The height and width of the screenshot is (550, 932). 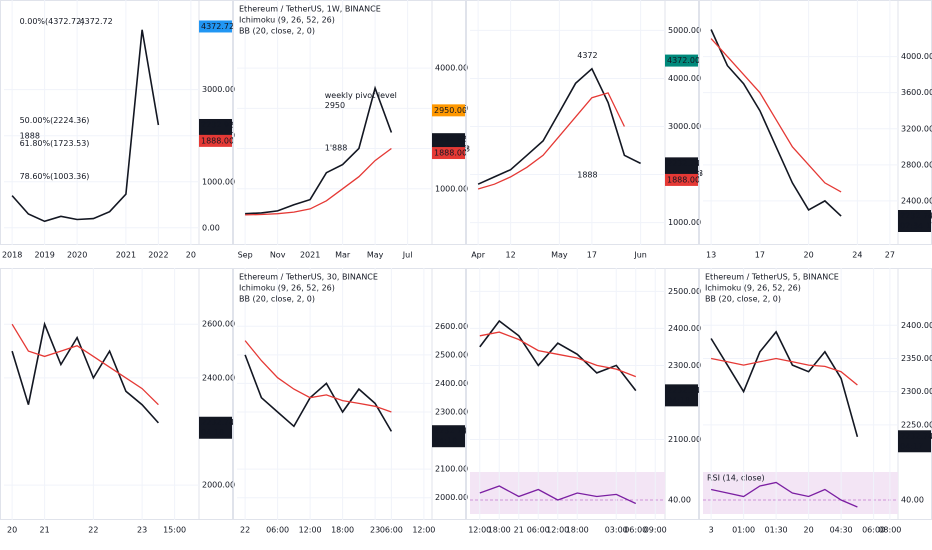 What do you see at coordinates (890, 255) in the screenshot?
I see `x-tick-label: 27` at bounding box center [890, 255].